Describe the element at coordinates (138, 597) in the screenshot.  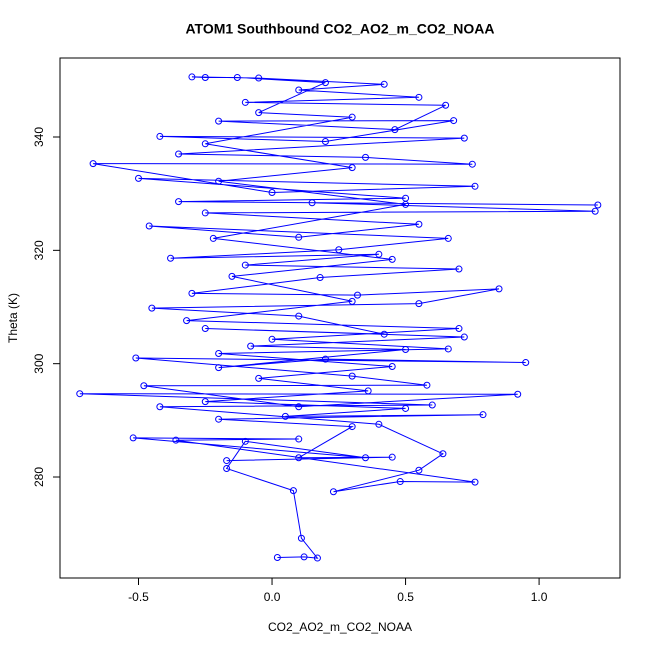
I see `x-tick-label: -0.5` at that location.